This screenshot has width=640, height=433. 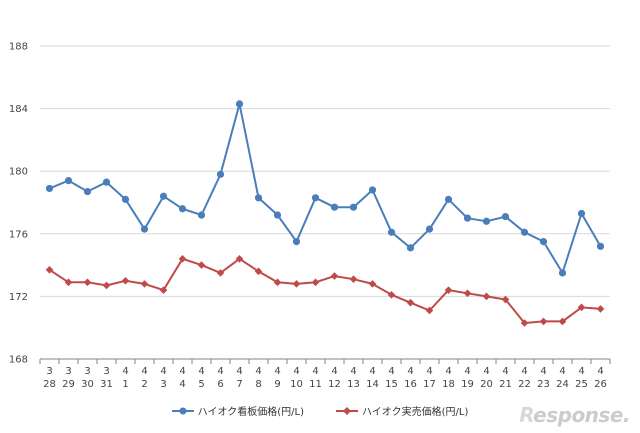 What do you see at coordinates (49, 384) in the screenshot?
I see `x-tick-label-day: 28` at bounding box center [49, 384].